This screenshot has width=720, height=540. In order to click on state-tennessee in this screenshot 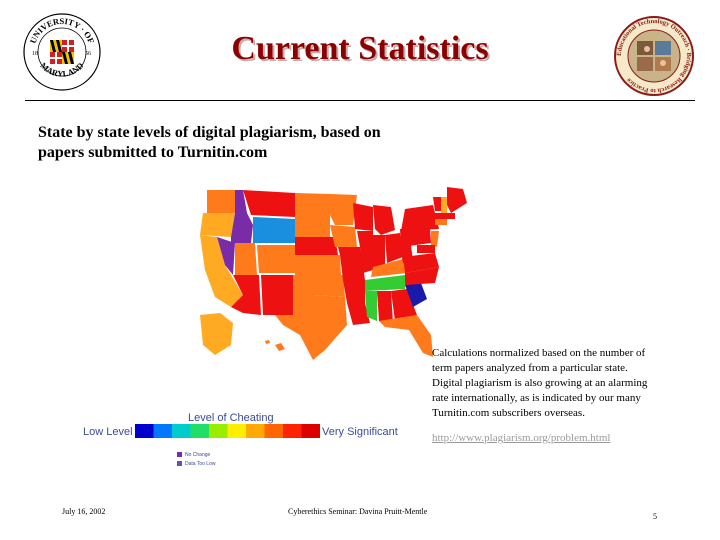, I will do `click(385, 283)`.